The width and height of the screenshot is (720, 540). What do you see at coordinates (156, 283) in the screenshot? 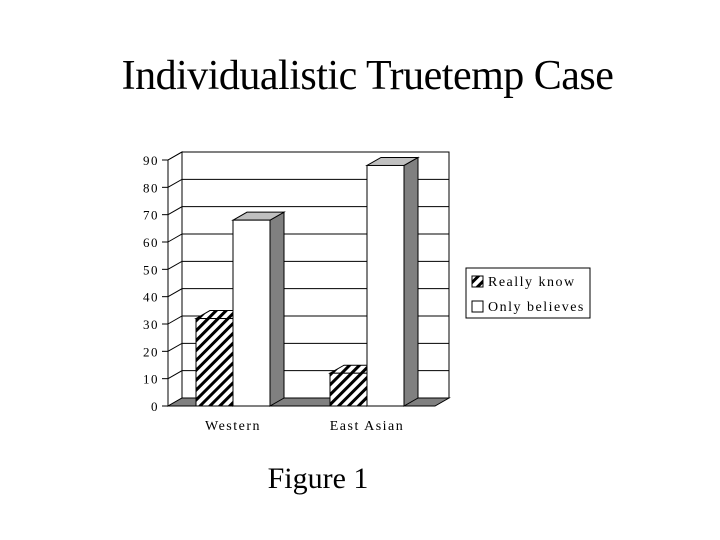
I see `y-axis: 0 10 20 30 40 50 60 70 80 90` at bounding box center [156, 283].